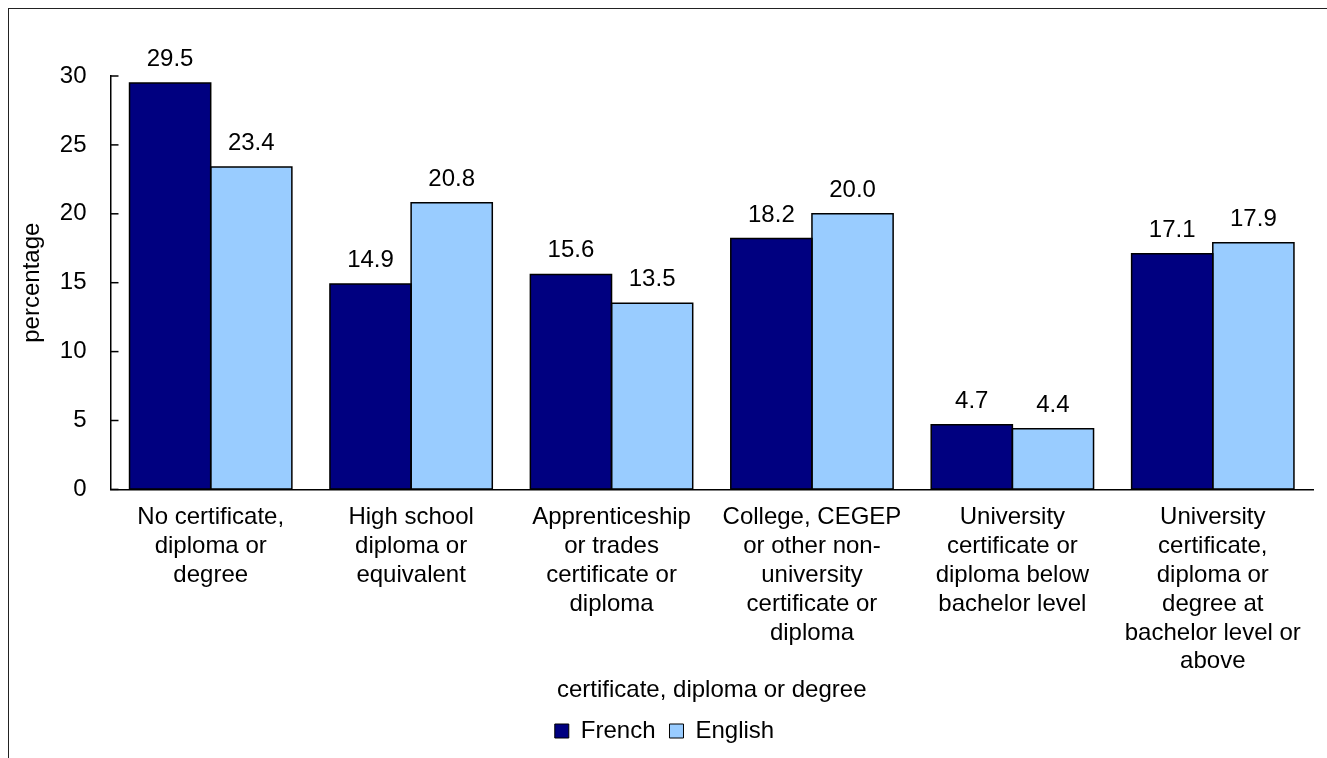  Describe the element at coordinates (852, 188) in the screenshot. I see `data-label: 20.0` at that location.